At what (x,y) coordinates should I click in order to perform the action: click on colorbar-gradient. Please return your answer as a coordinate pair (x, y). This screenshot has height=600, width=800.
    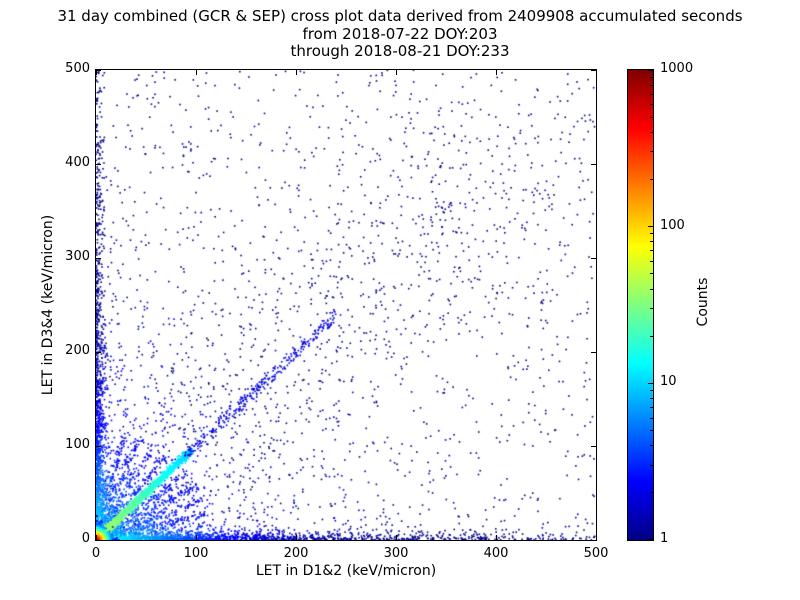
    Looking at the image, I should click on (640, 305).